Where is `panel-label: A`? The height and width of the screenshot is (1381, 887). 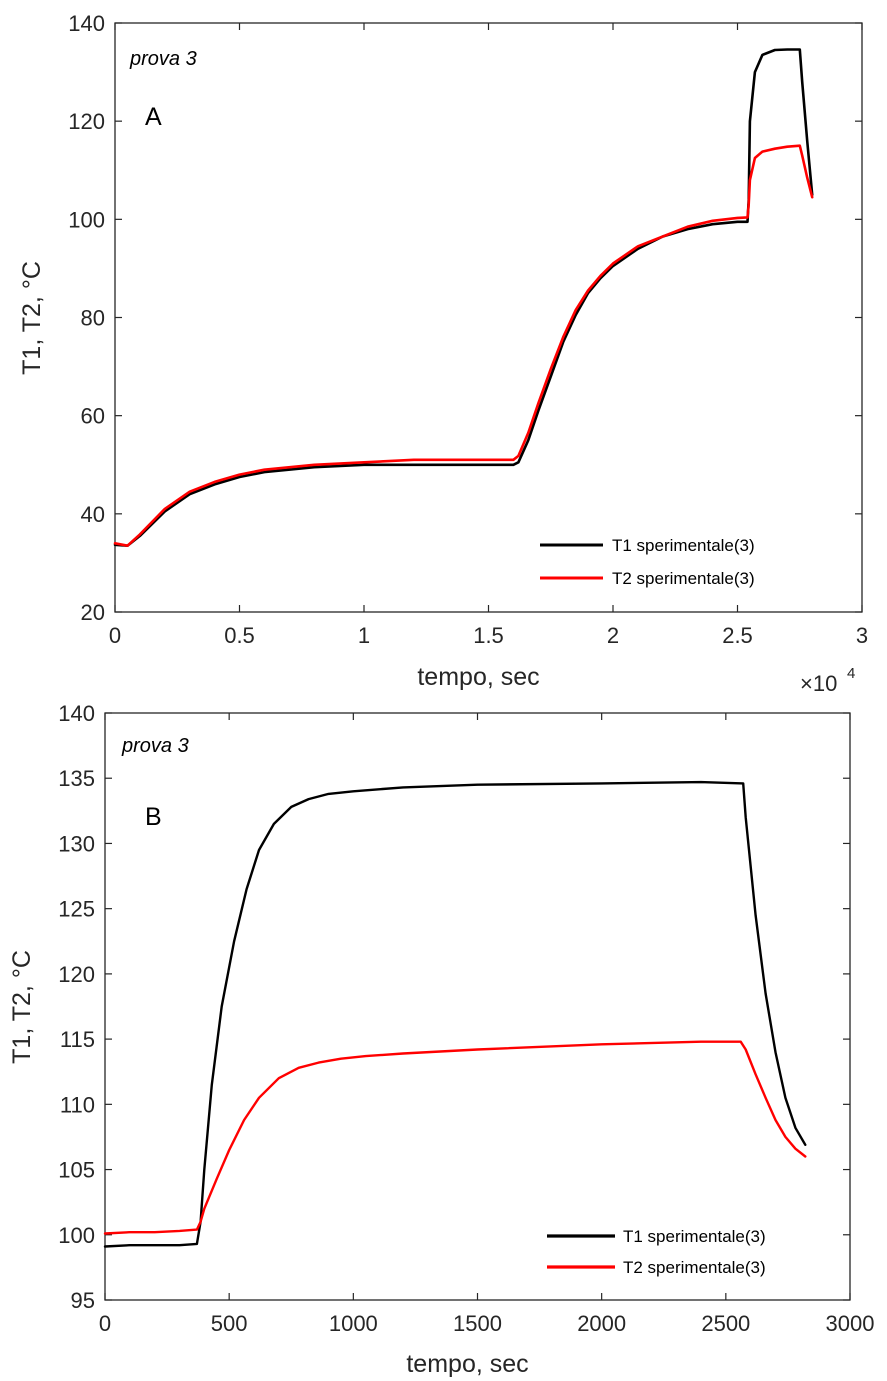 panel-label: A is located at coordinates (153, 117).